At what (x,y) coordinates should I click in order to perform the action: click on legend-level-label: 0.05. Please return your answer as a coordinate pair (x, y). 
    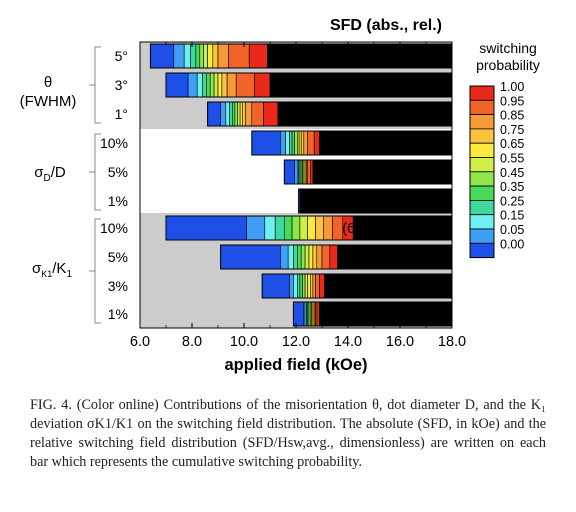
    Looking at the image, I should click on (512, 230).